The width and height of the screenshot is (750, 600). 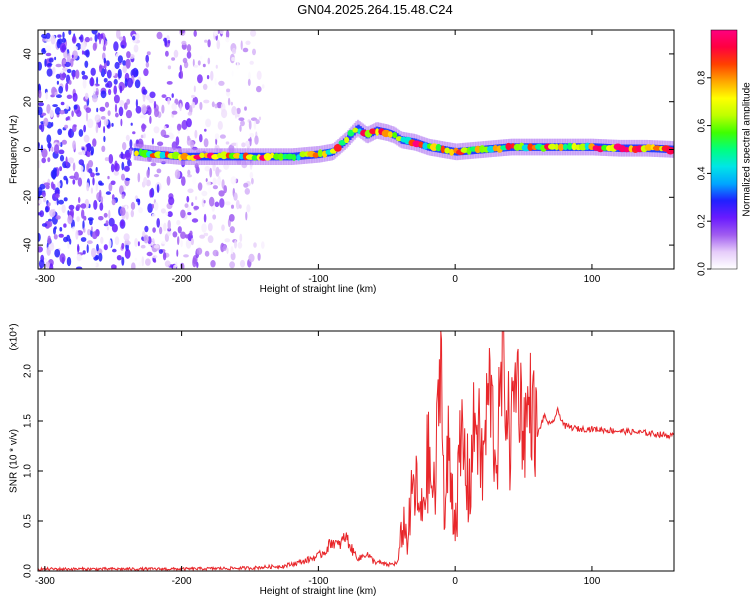 I want to click on y-tick-label-top: 40, so click(x=28, y=54).